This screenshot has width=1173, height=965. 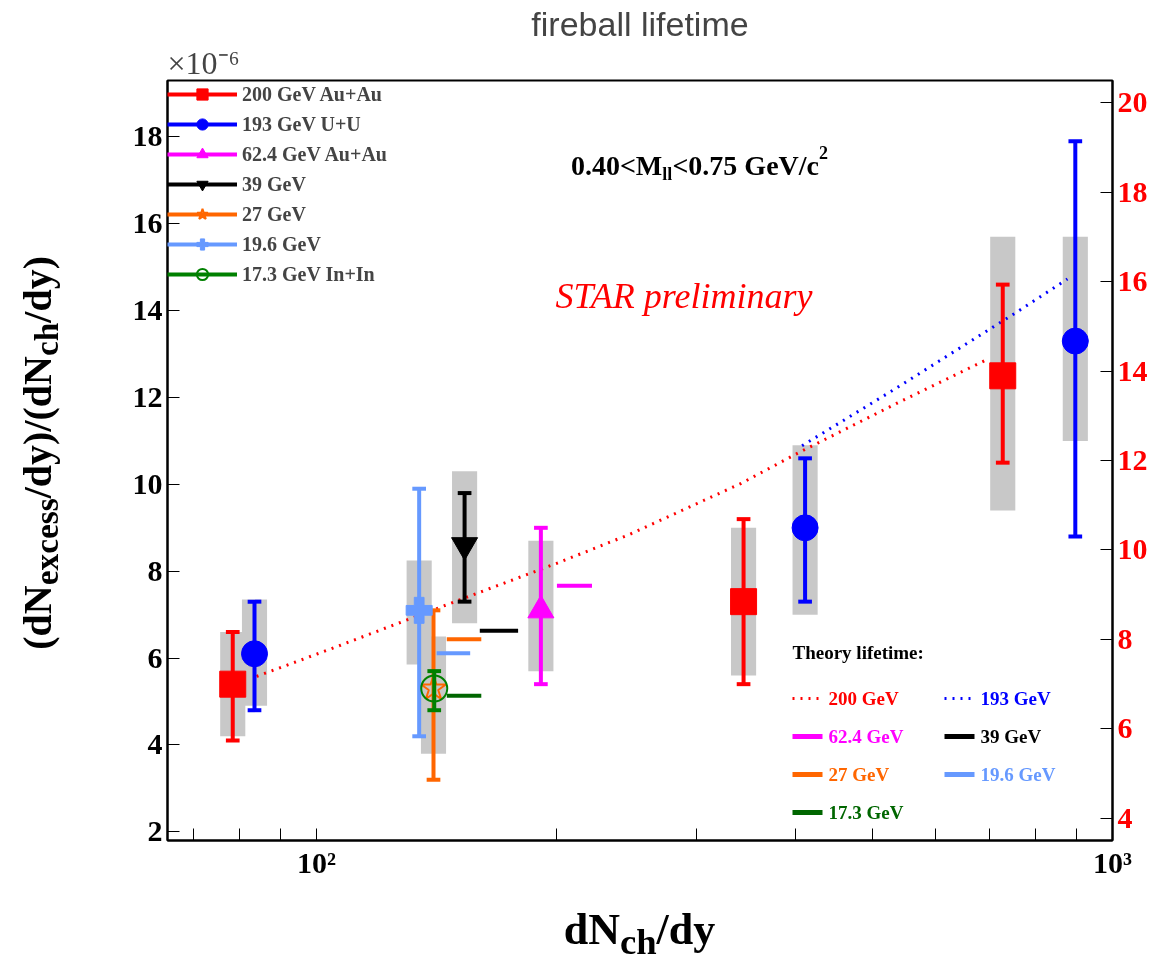 I want to click on y-tick-label: 12, so click(x=147, y=397).